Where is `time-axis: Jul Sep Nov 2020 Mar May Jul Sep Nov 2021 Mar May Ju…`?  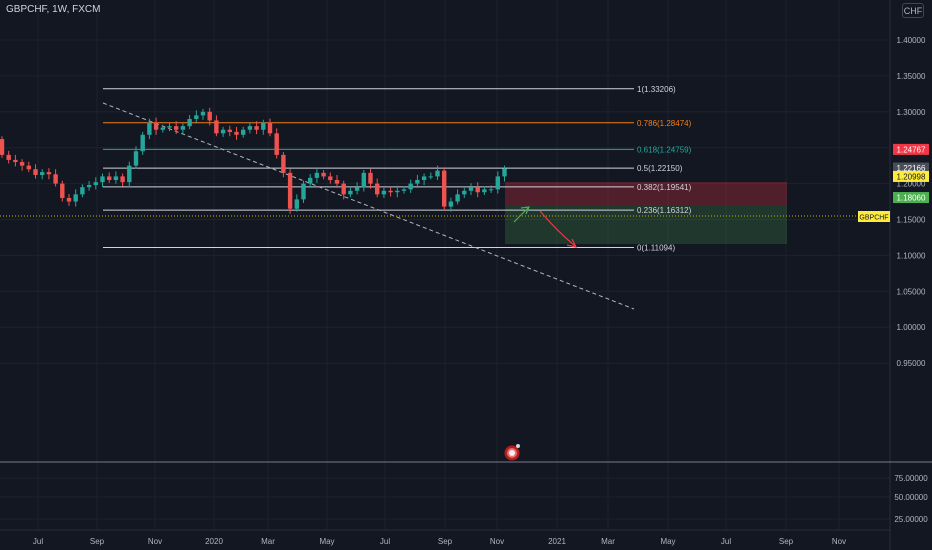
time-axis: Jul Sep Nov 2020 Mar May Jul Sep Nov 2021 Mar May Ju… is located at coordinates (439, 541).